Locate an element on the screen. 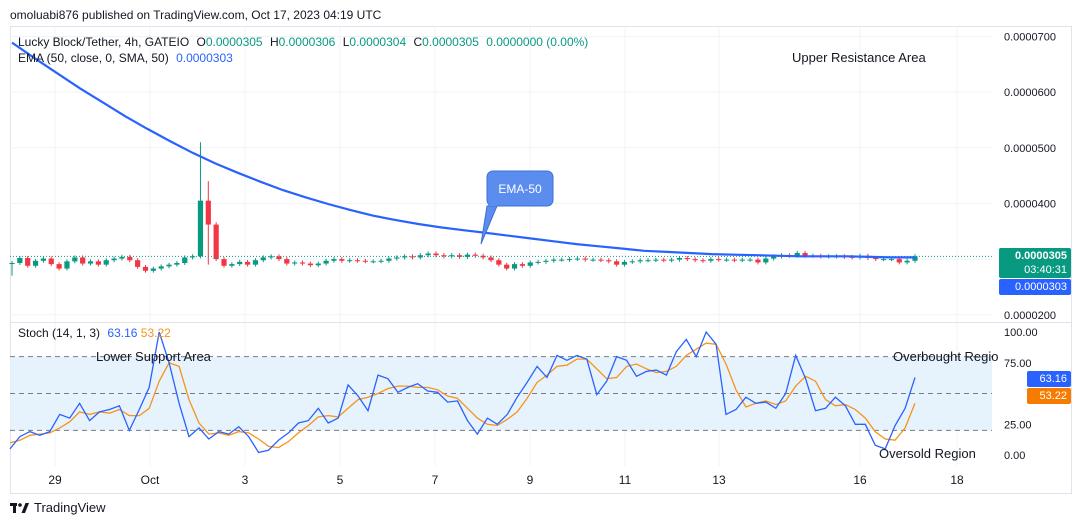  tradingview-footer: TradingView is located at coordinates (58, 507).